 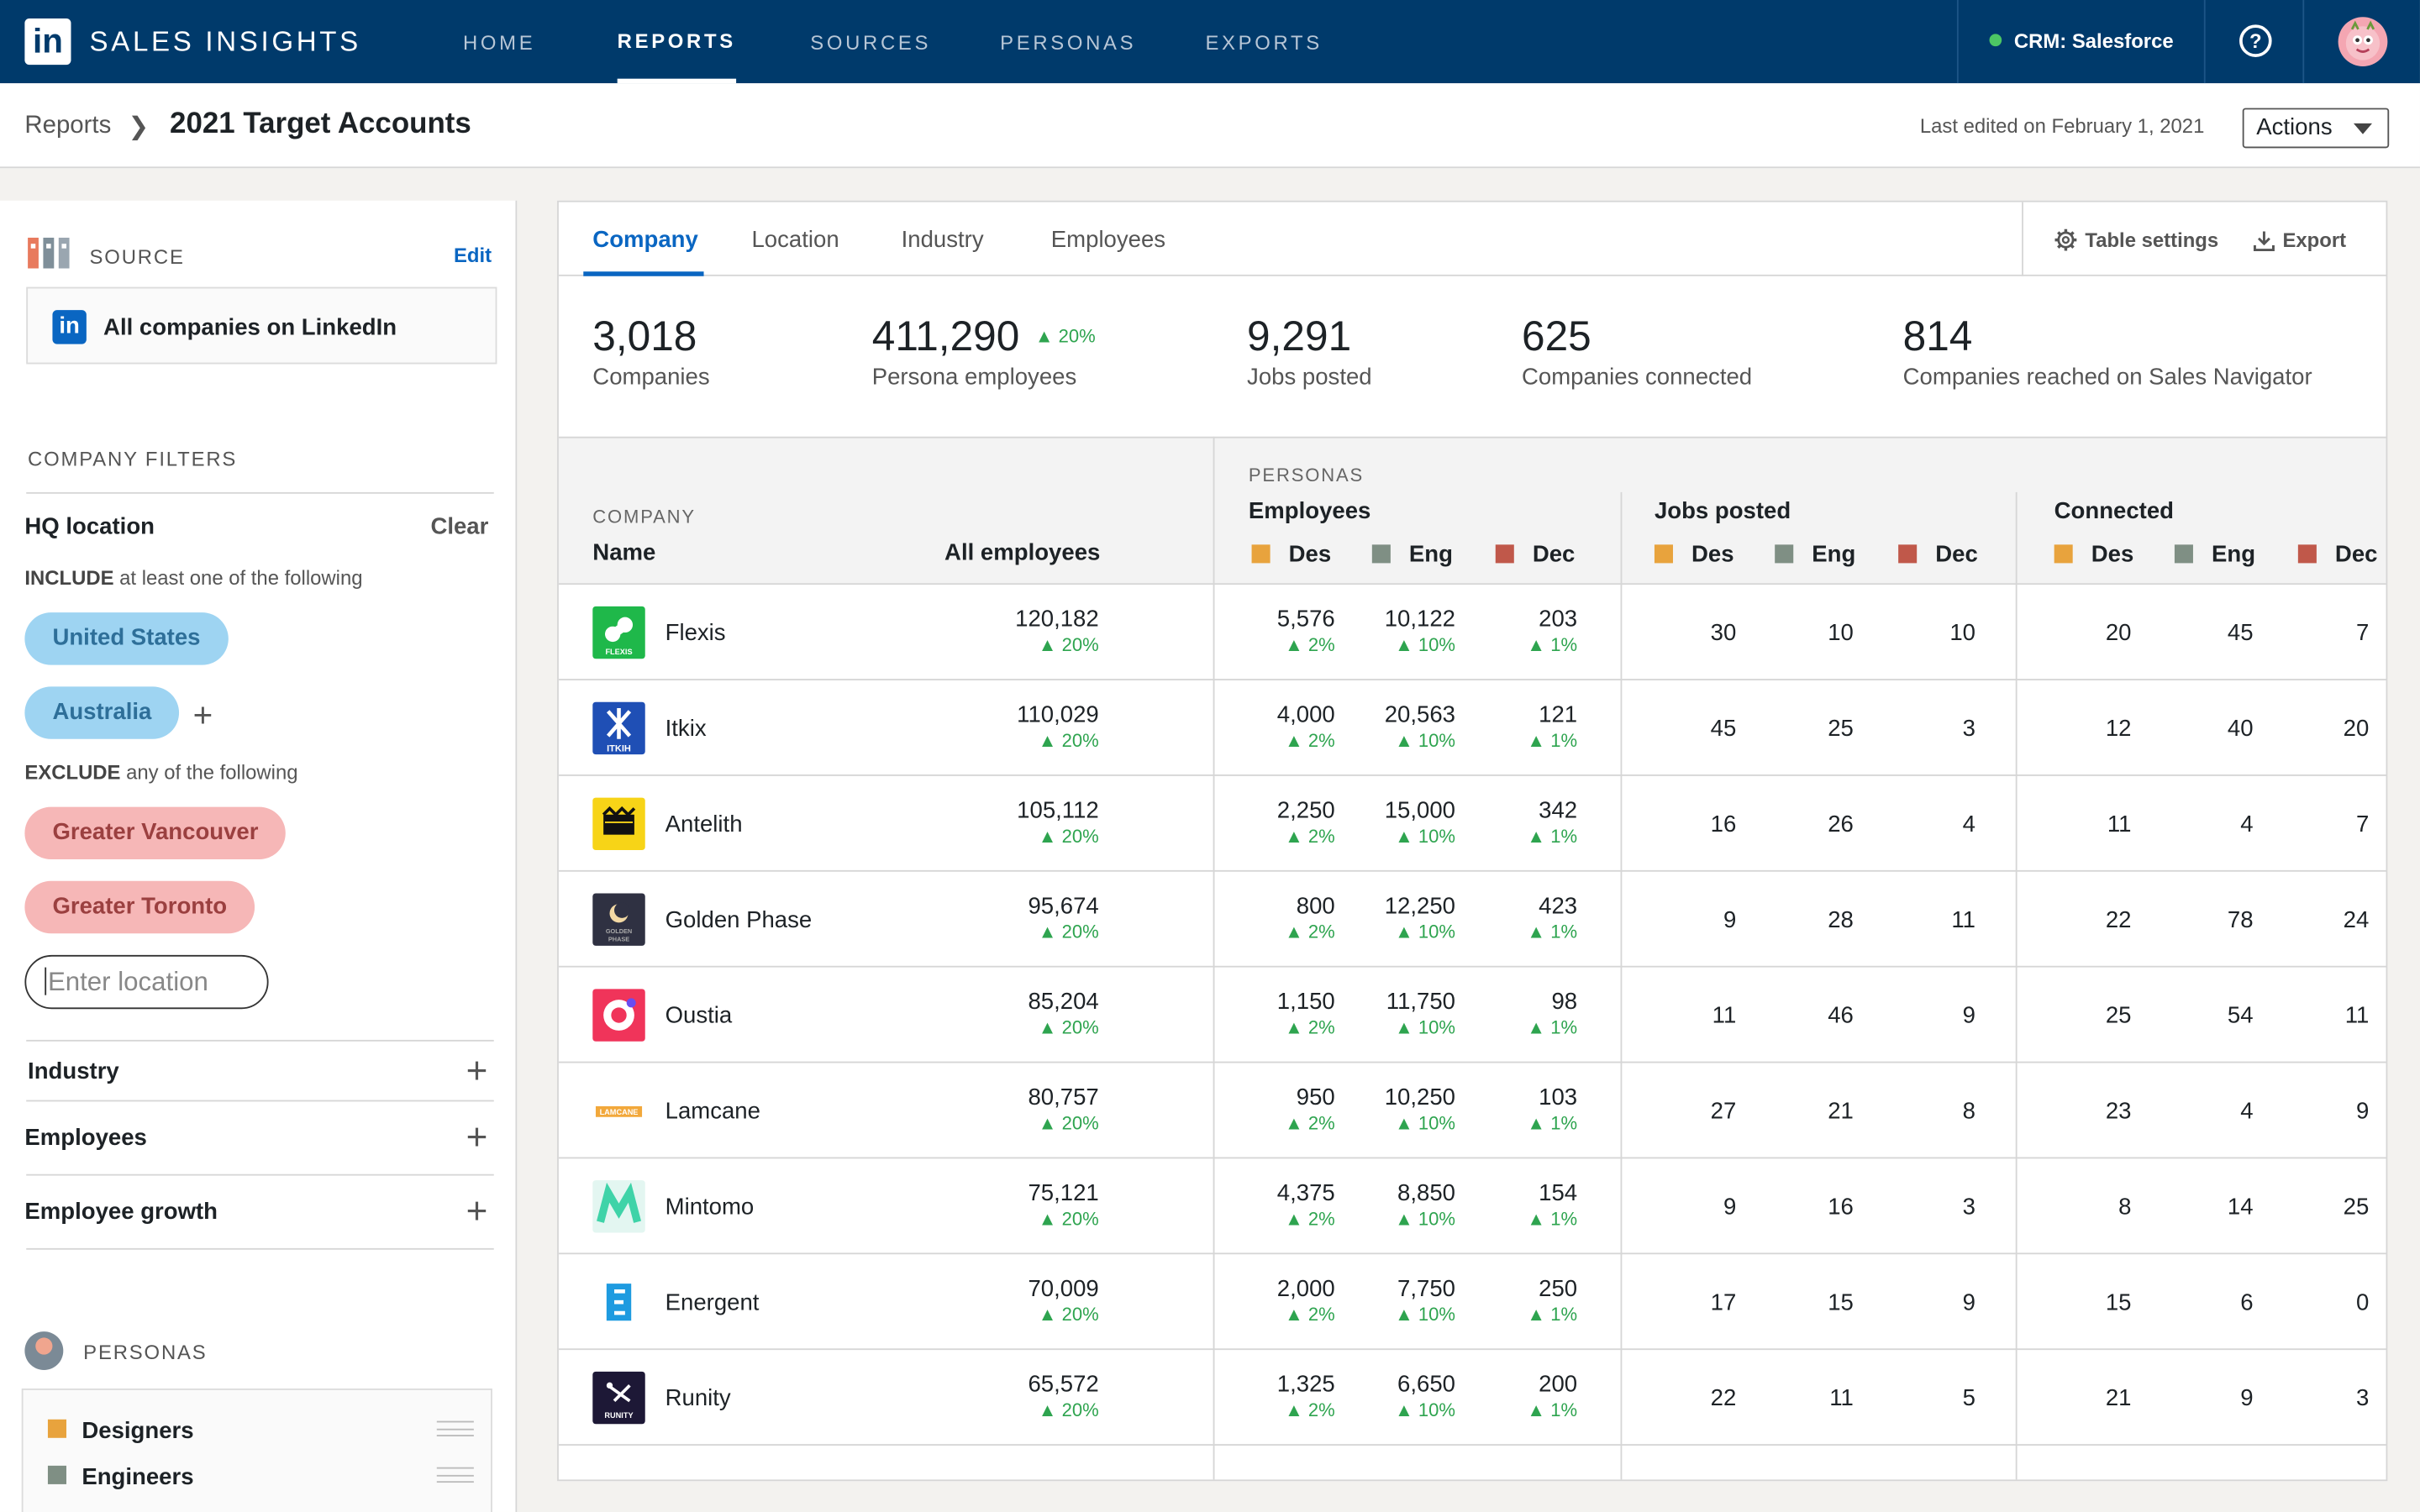 What do you see at coordinates (704, 824) in the screenshot?
I see `company-name: Antelith` at bounding box center [704, 824].